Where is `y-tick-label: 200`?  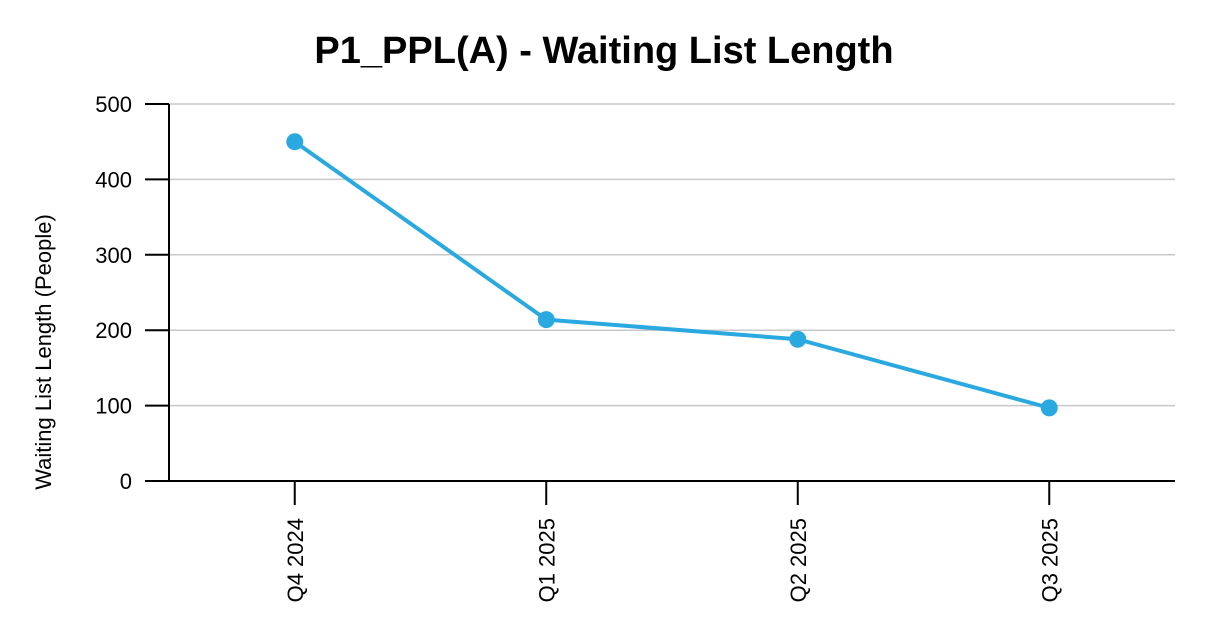
y-tick-label: 200 is located at coordinates (113, 330).